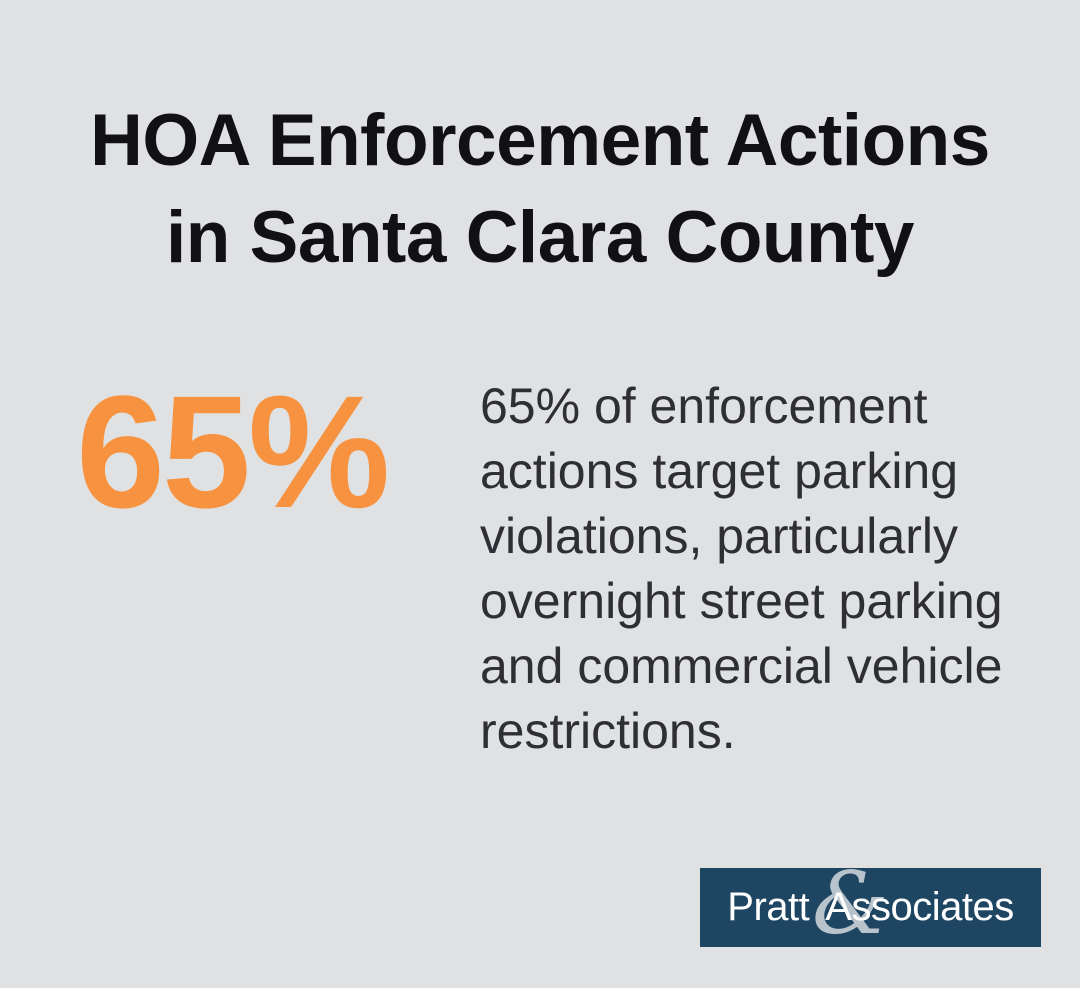 The width and height of the screenshot is (1080, 988). I want to click on logo-text: Pratt Associates, so click(870, 907).